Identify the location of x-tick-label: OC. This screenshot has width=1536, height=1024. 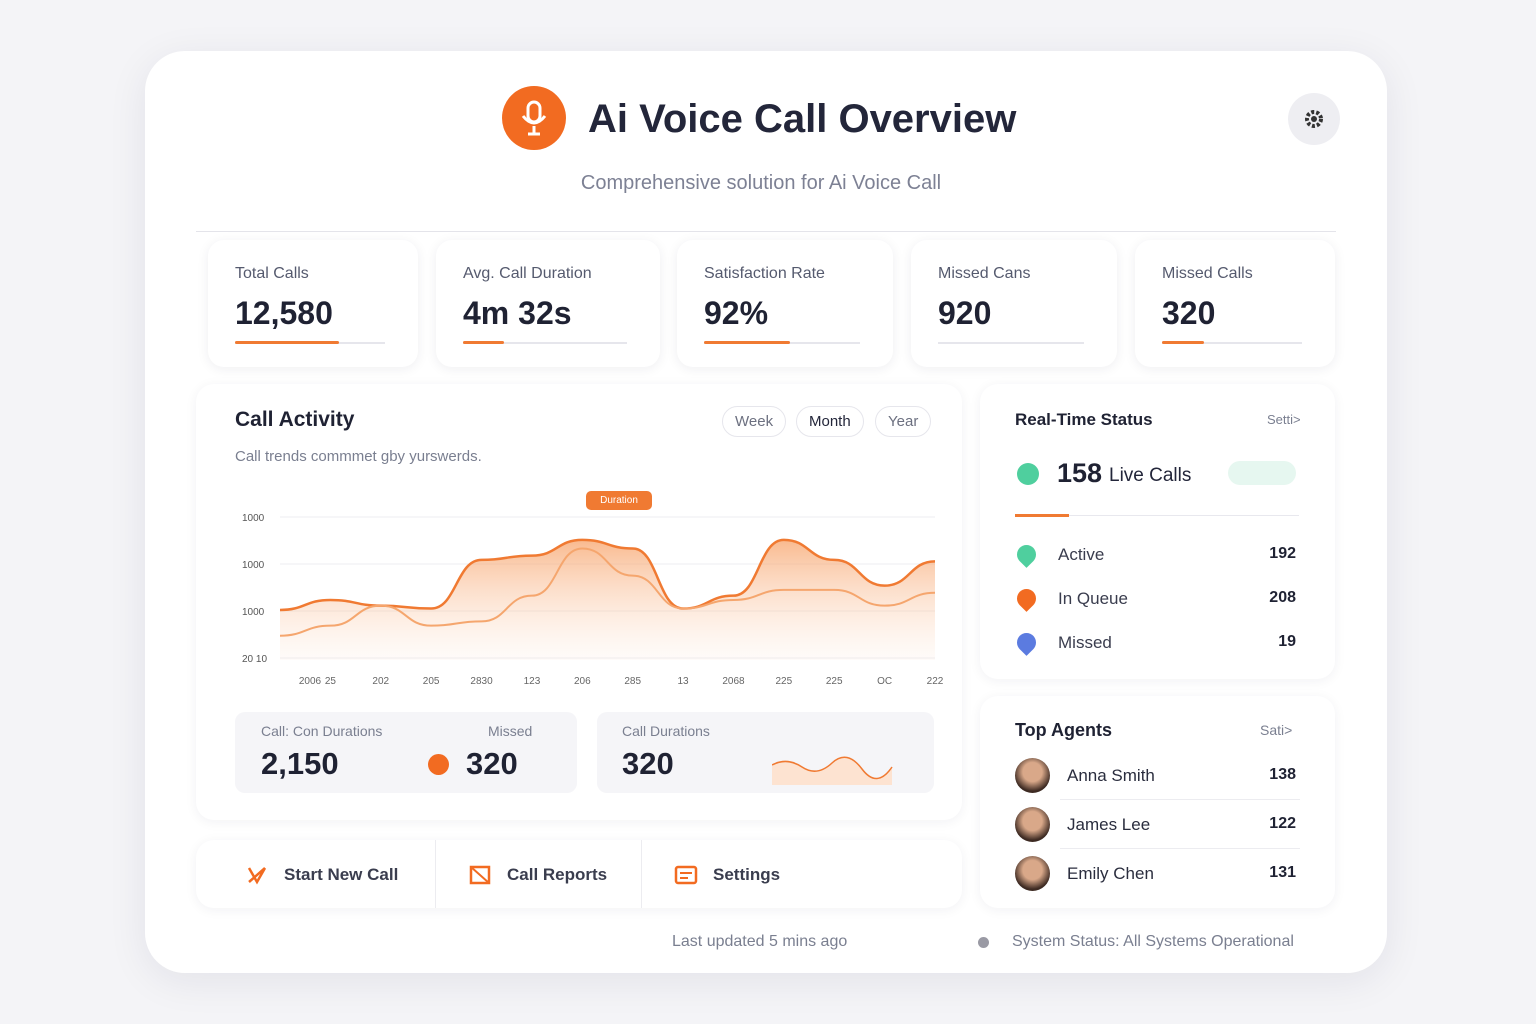
(884, 681).